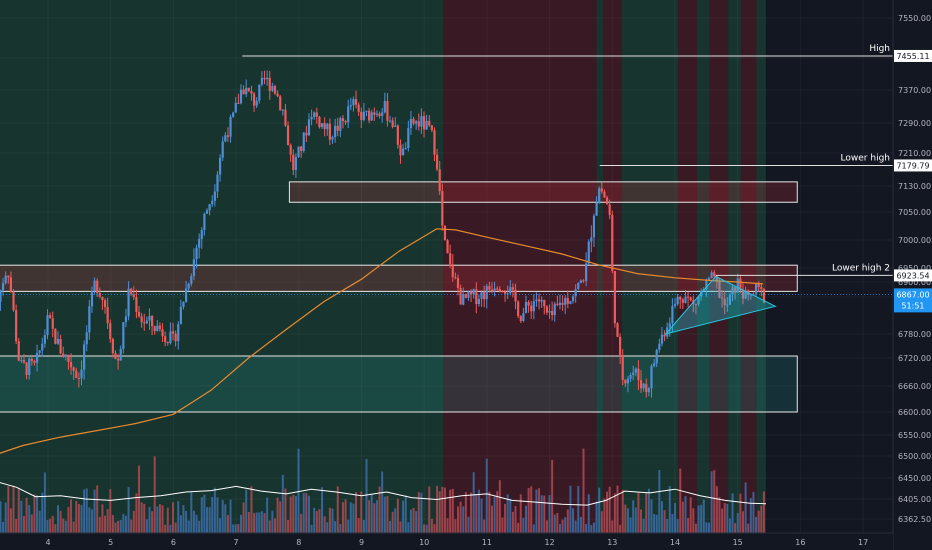 The image size is (932, 550). What do you see at coordinates (865, 158) in the screenshot?
I see `annotation-label: Lower high` at bounding box center [865, 158].